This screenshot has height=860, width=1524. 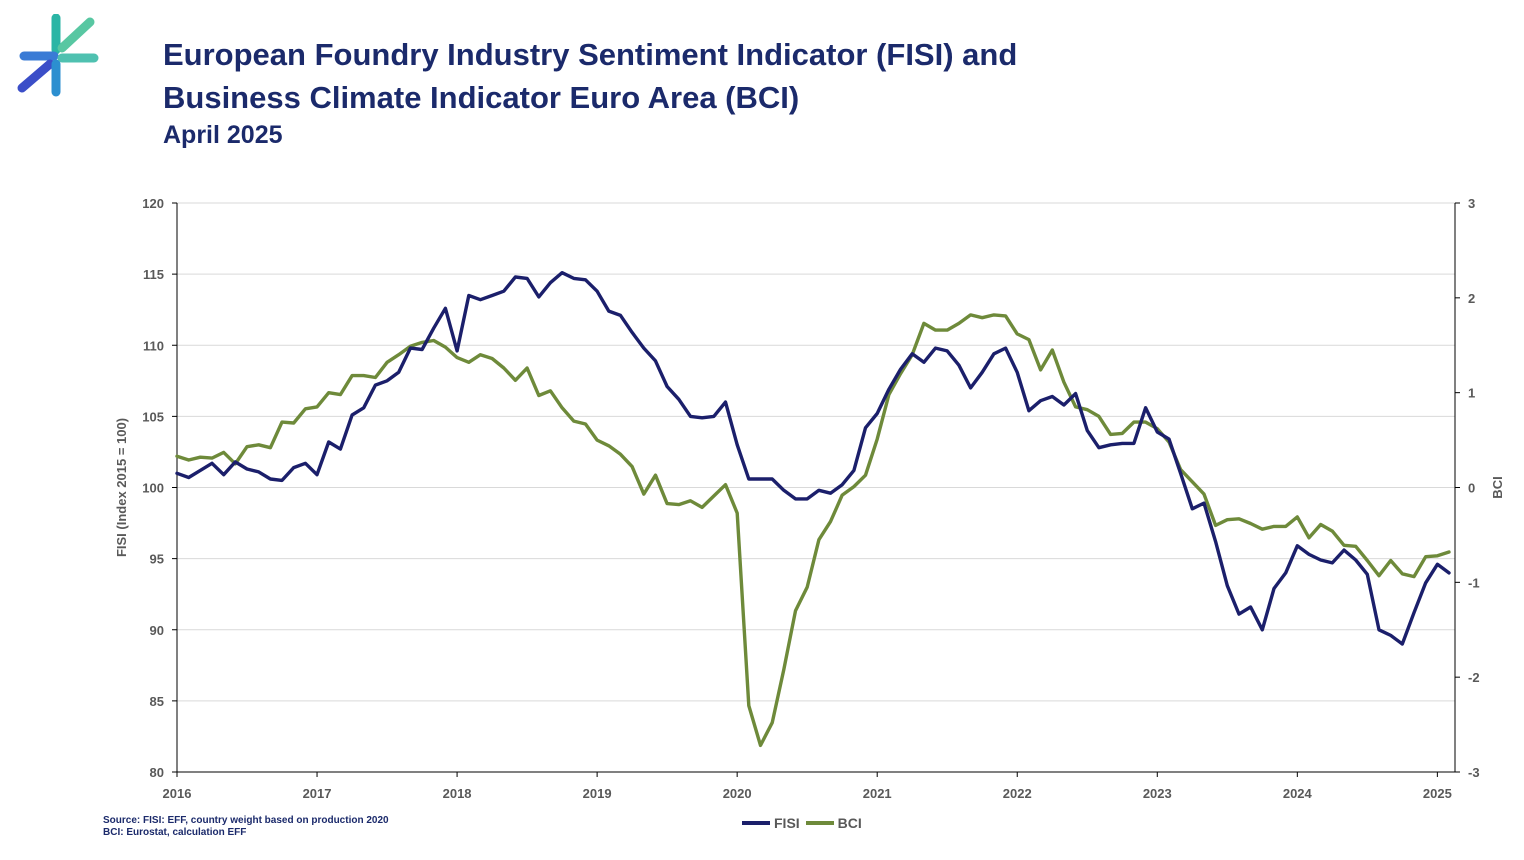 I want to click on x-tick-label: 2022, so click(x=1017, y=793).